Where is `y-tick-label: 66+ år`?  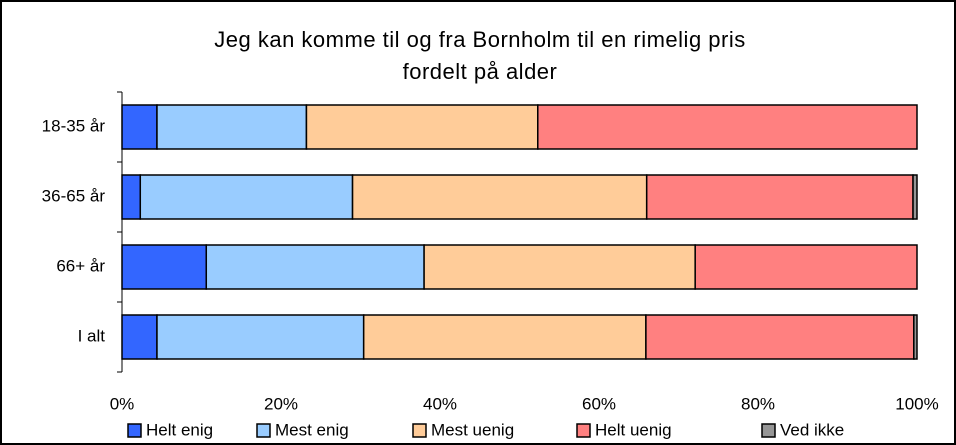
y-tick-label: 66+ år is located at coordinates (80, 265).